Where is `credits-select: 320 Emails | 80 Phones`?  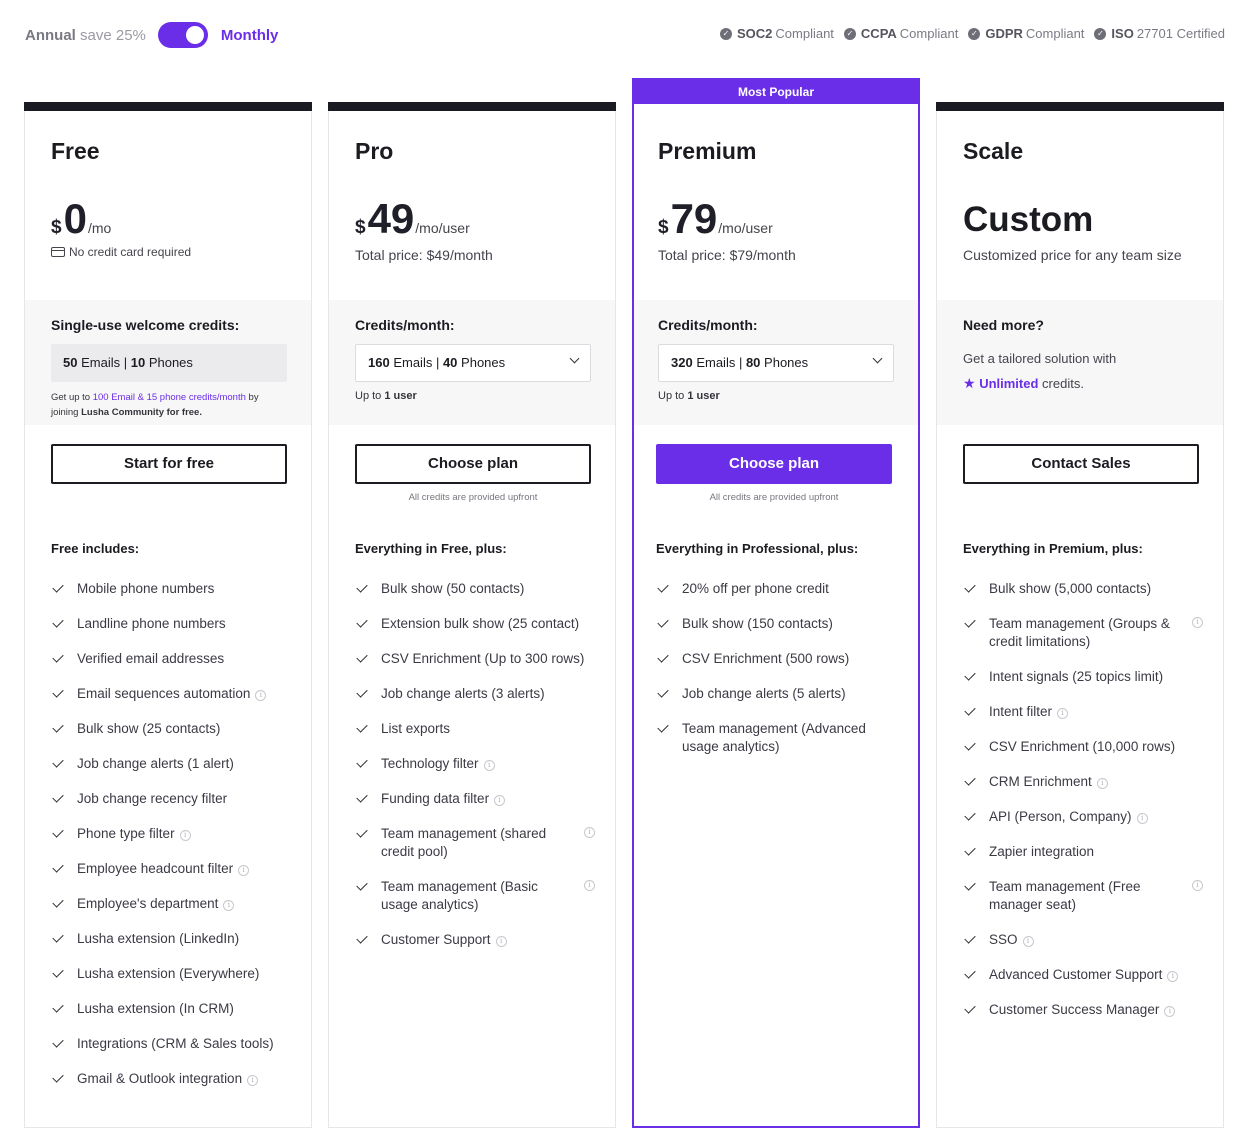
credits-select: 320 Emails | 80 Phones is located at coordinates (776, 363).